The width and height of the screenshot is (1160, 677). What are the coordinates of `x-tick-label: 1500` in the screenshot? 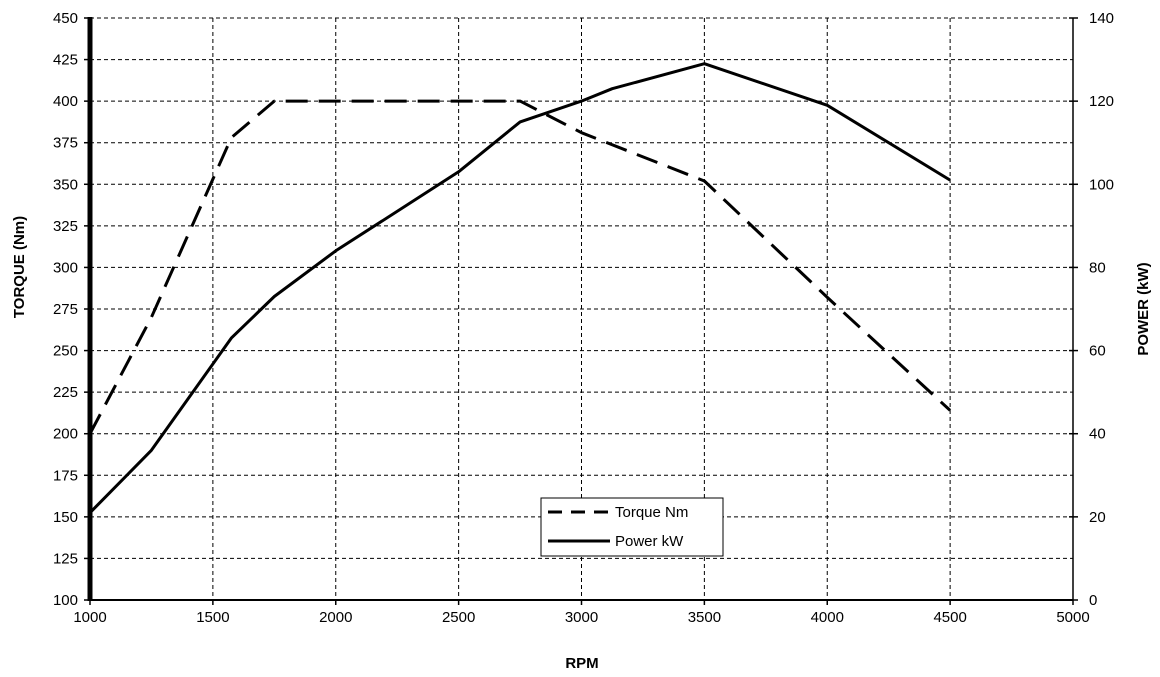 It's located at (212, 617).